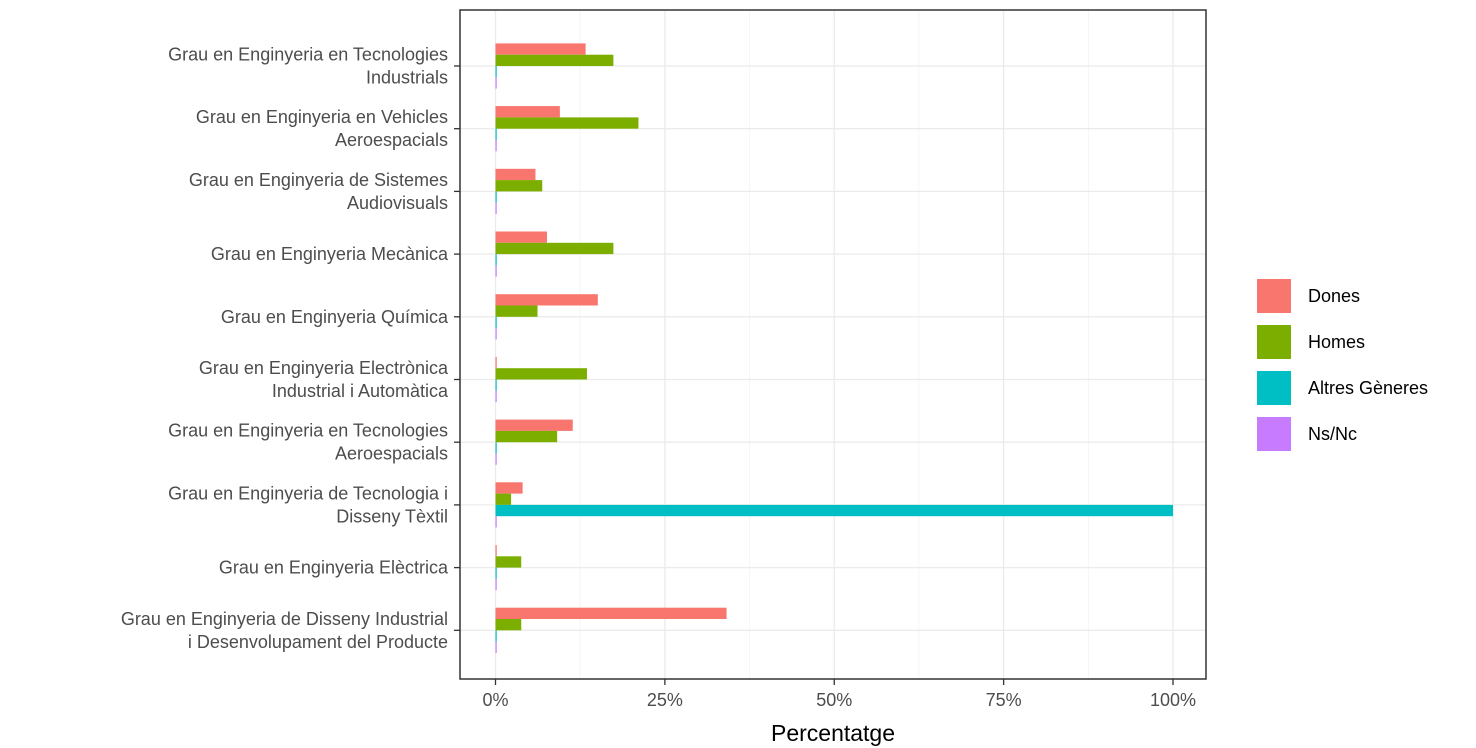 This screenshot has width=1476, height=748. Describe the element at coordinates (833, 733) in the screenshot. I see `x-axis-title: Percentatge` at that location.